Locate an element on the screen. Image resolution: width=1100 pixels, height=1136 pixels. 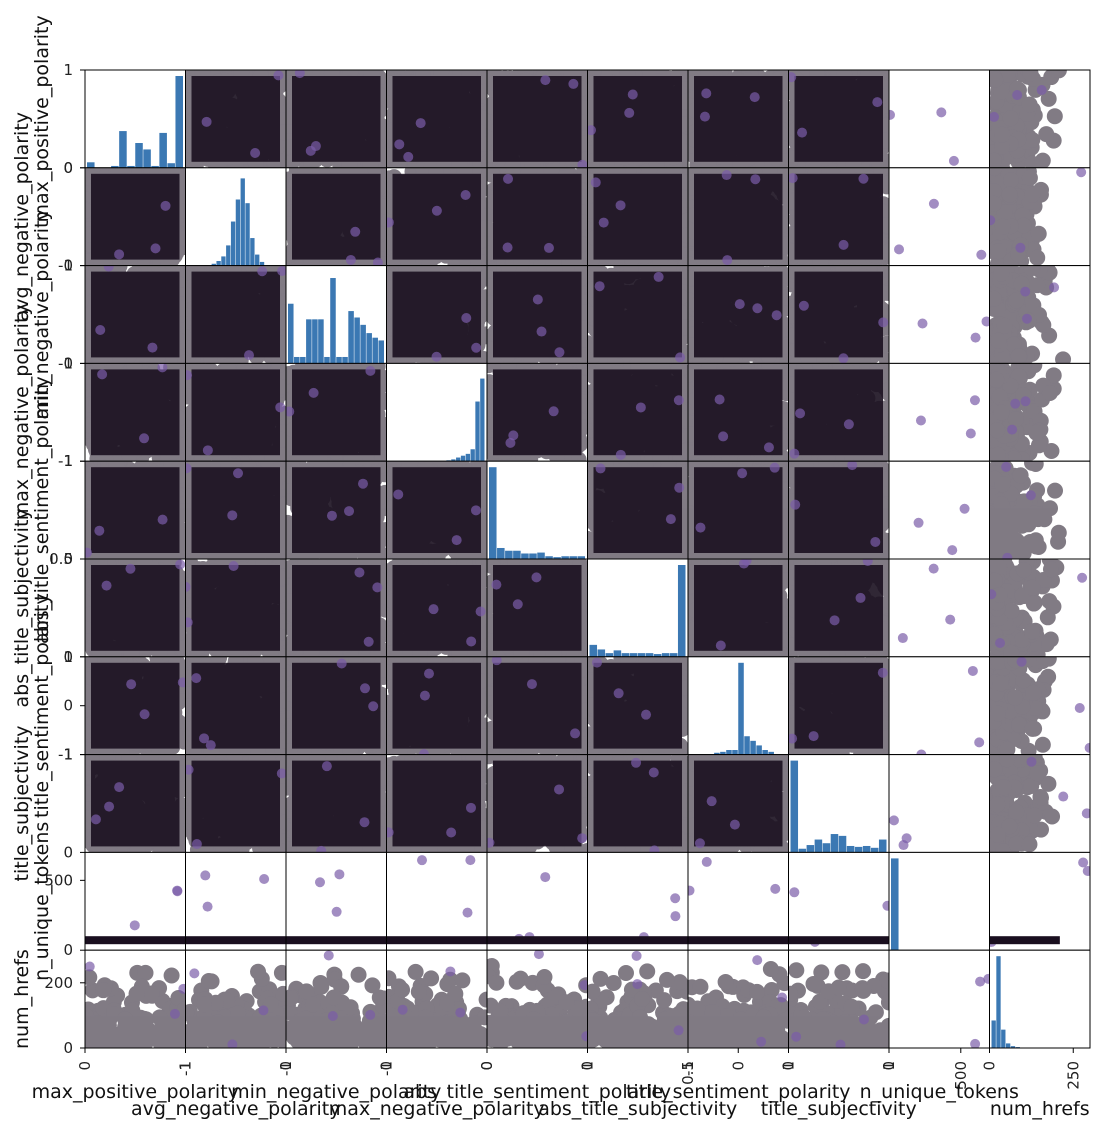
cell-avg_negative_polarity-vs-abs_title_subjectivity is located at coordinates (638, 217).